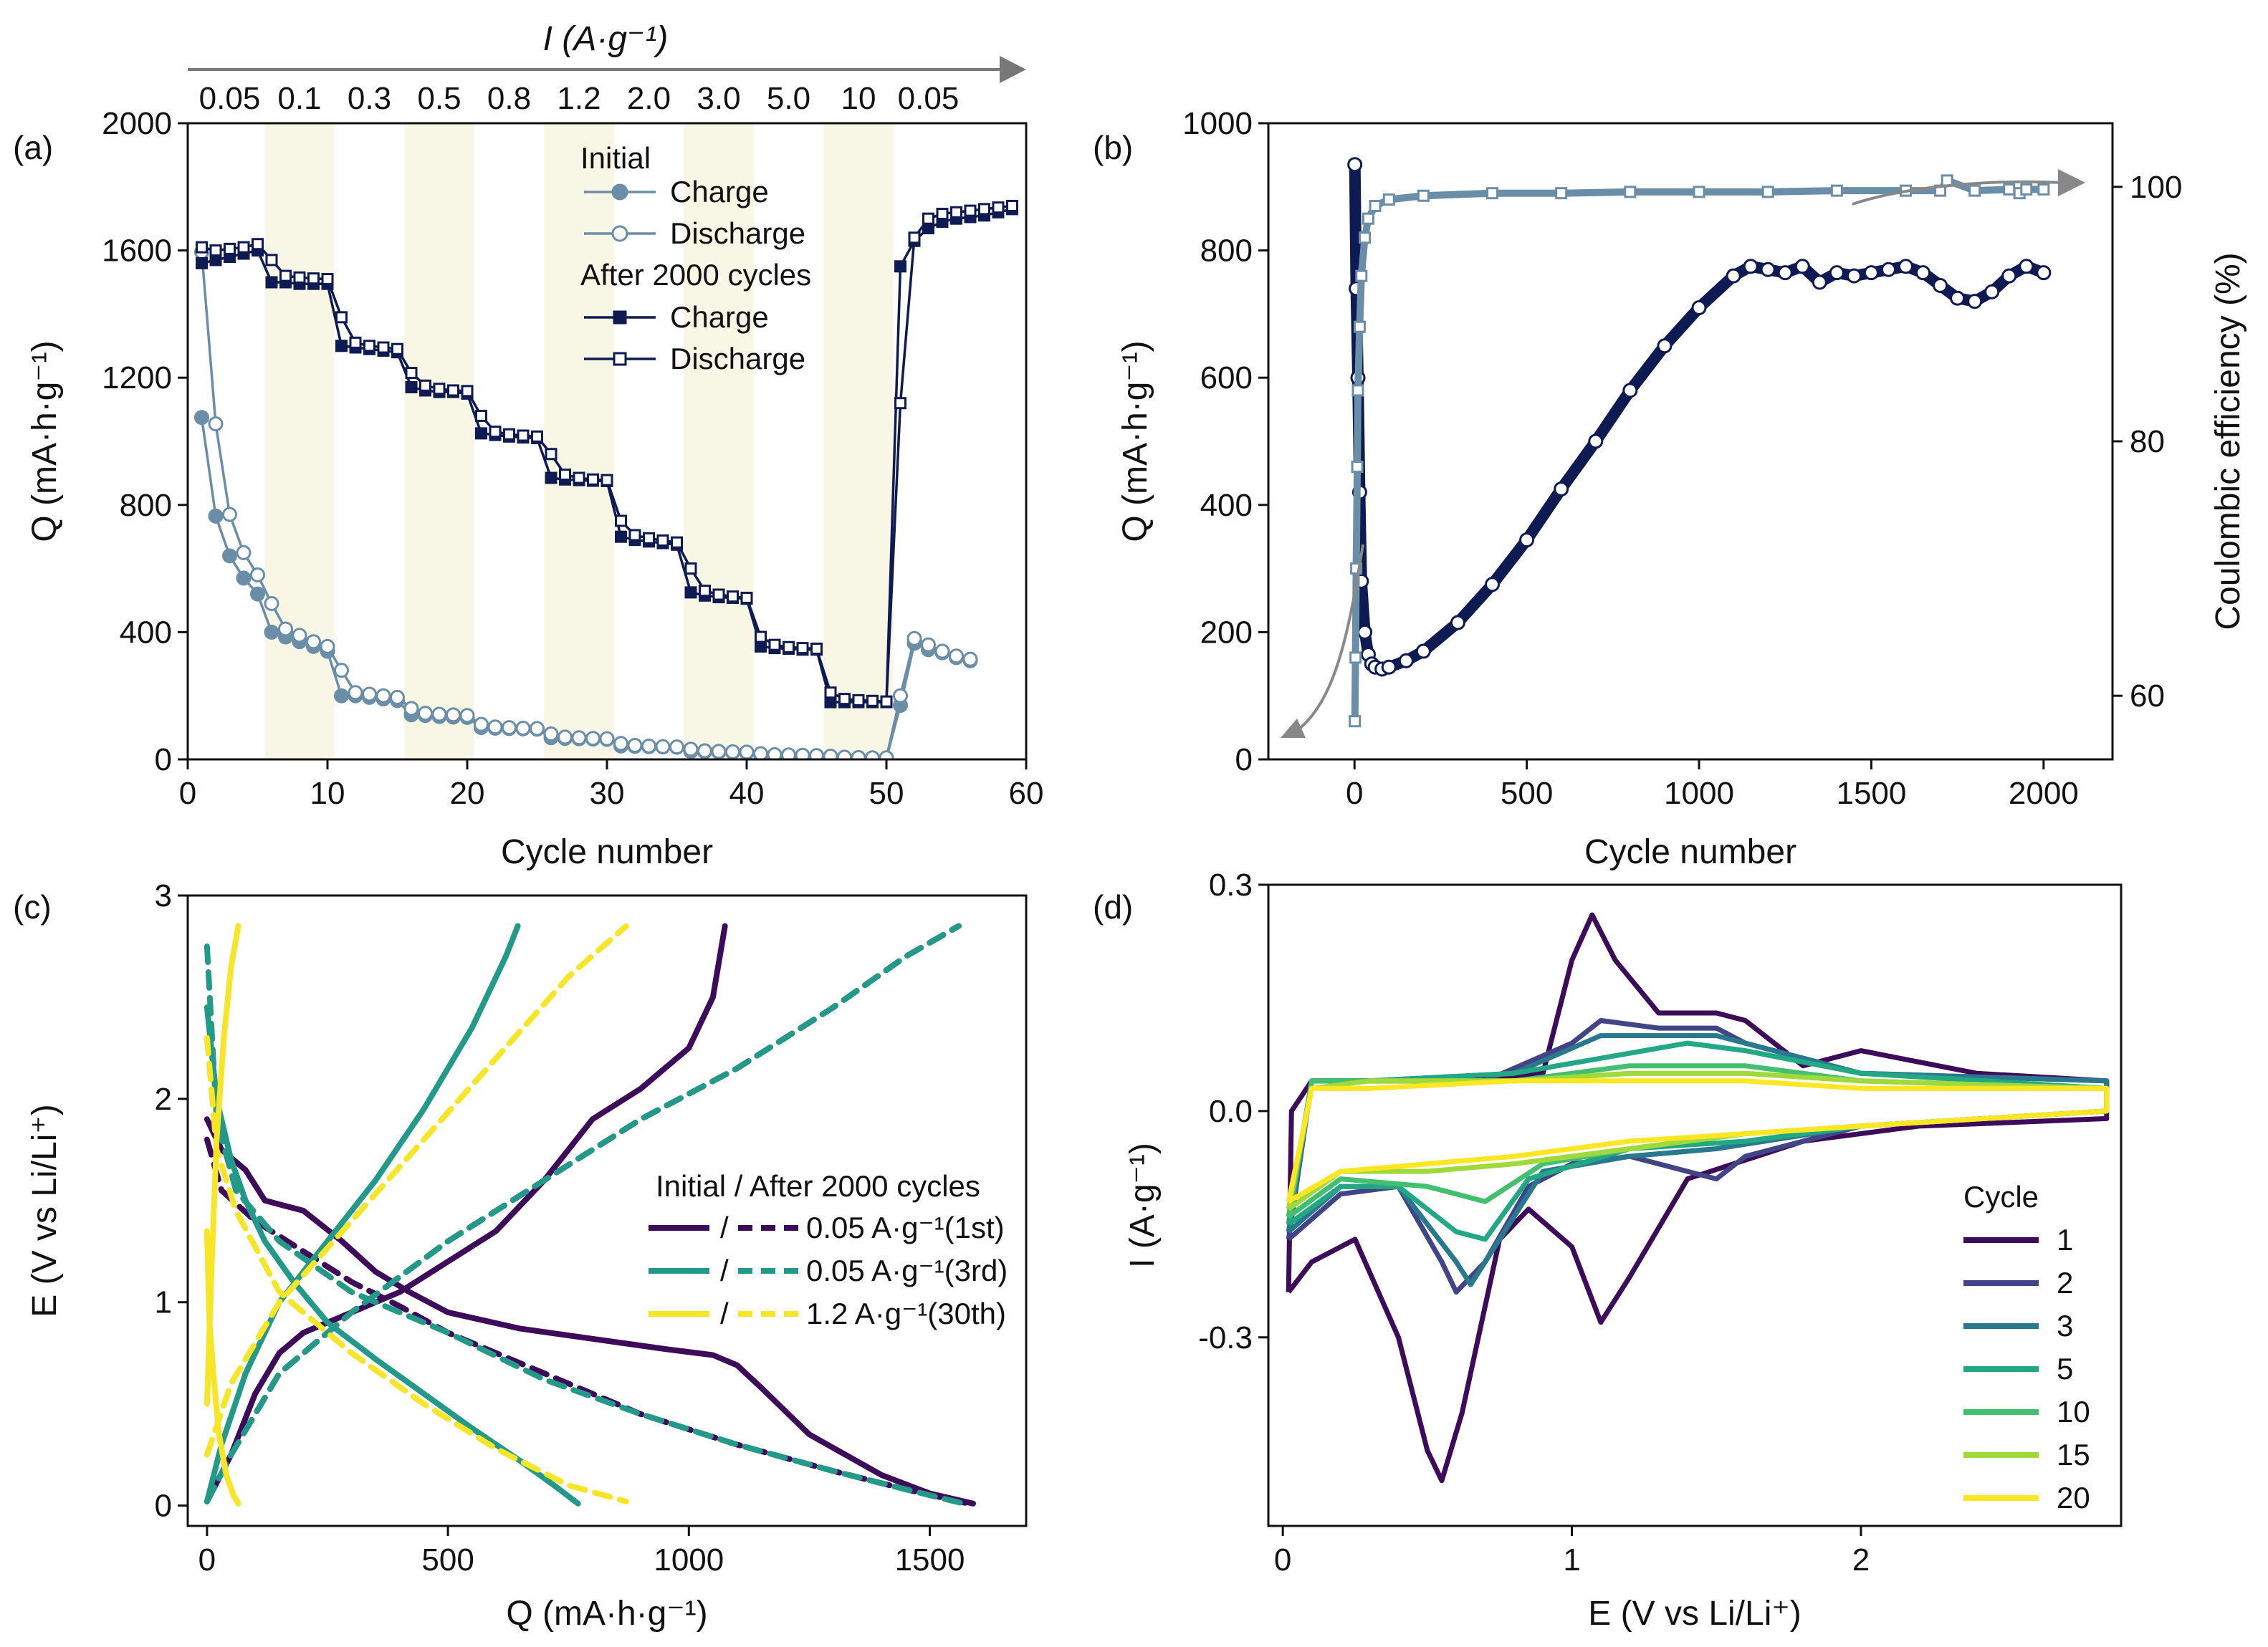 This screenshot has width=2268, height=1647. Describe the element at coordinates (689, 1560) in the screenshot. I see `x-tick-label: 1000` at that location.